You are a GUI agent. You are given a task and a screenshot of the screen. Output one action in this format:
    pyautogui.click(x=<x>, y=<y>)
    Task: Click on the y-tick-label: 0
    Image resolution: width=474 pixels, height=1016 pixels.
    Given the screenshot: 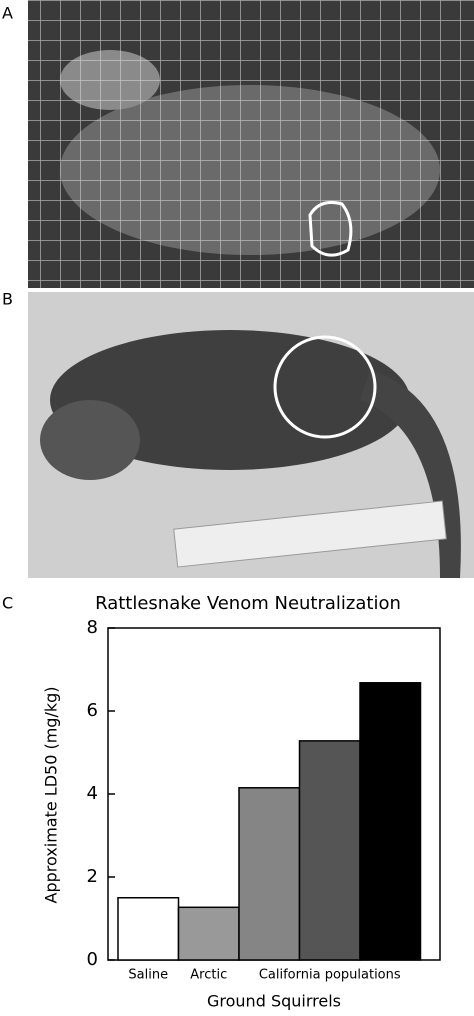 What is the action you would take?
    pyautogui.click(x=92, y=959)
    